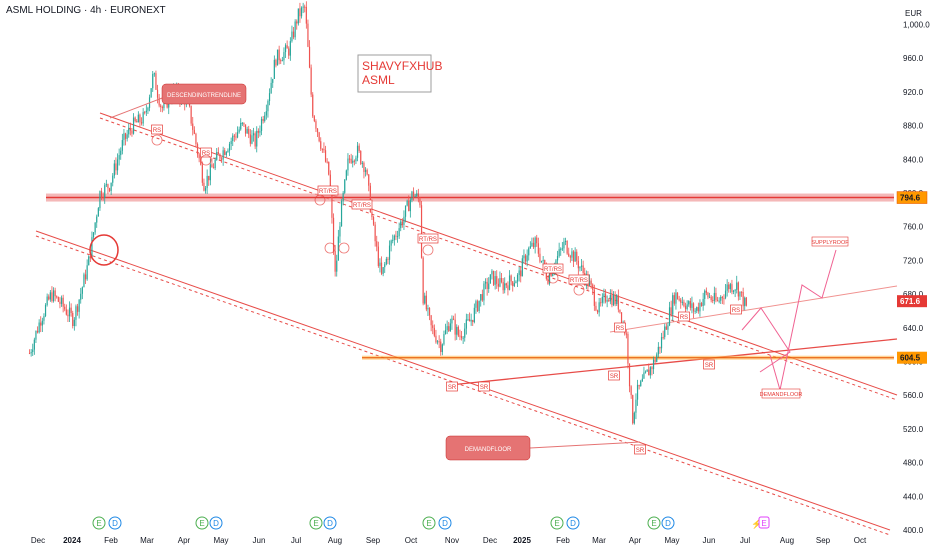 The width and height of the screenshot is (932, 550). What do you see at coordinates (216, 523) in the screenshot?
I see `dividend-icon` at bounding box center [216, 523].